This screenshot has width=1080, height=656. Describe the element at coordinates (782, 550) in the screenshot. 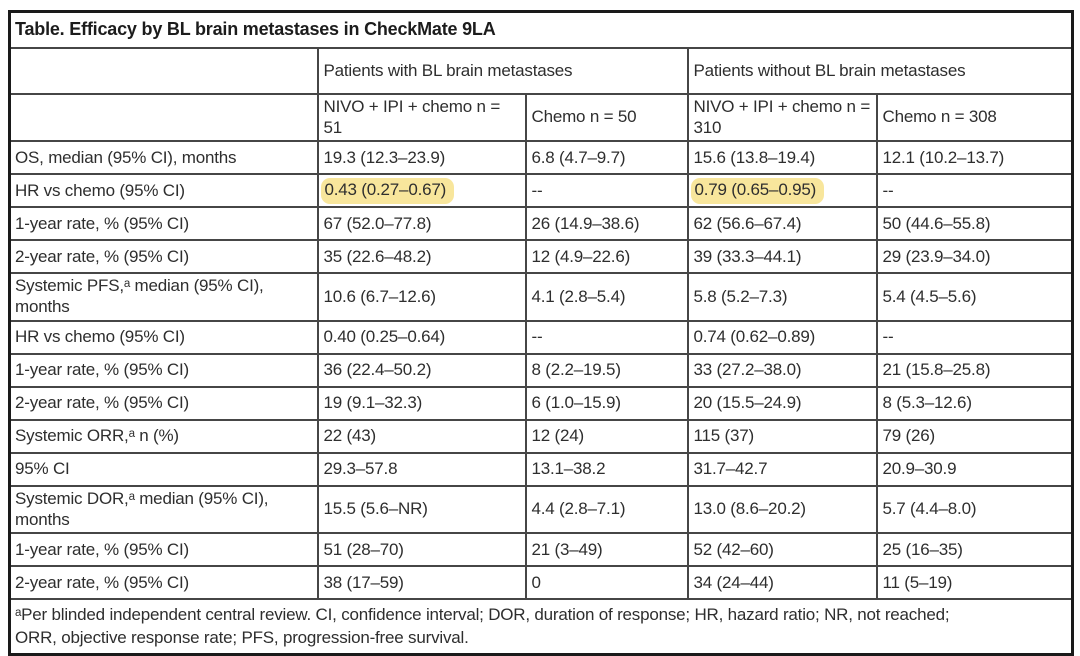

I see `cell-nivo-ipi-chemo-310: 52 (42–60)` at that location.